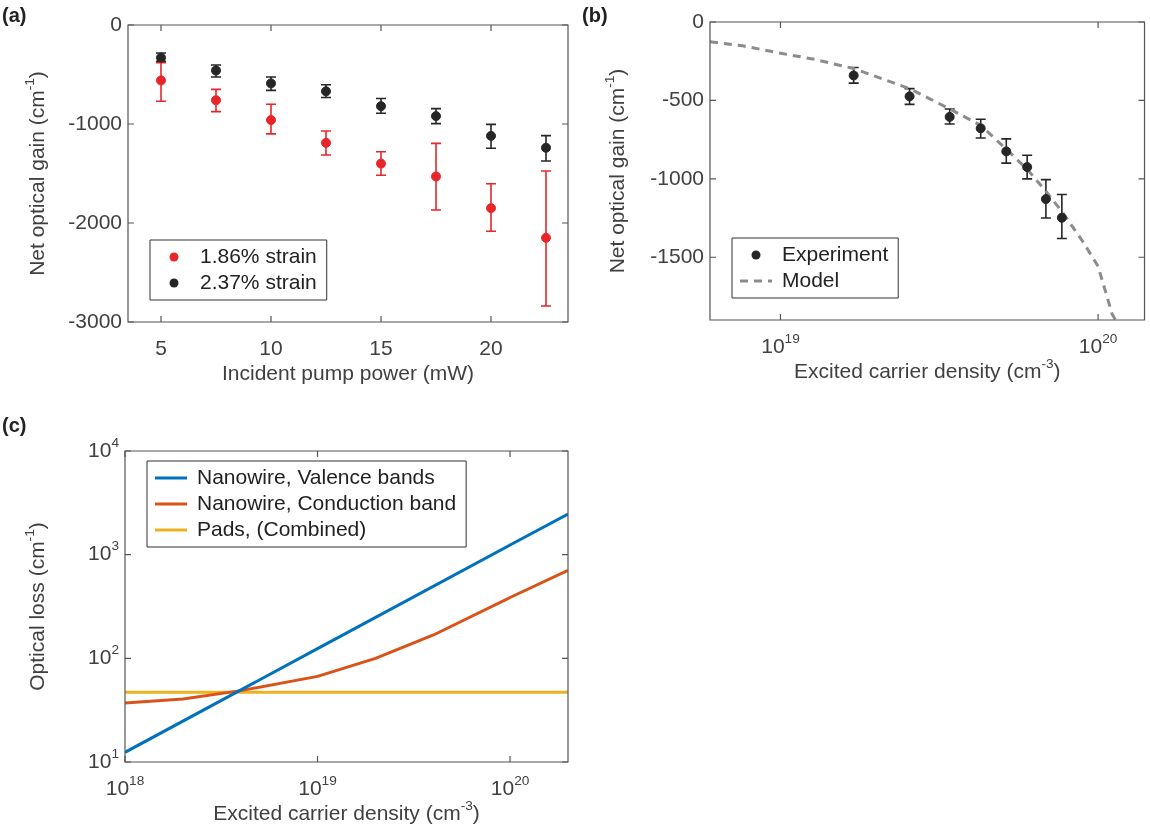  What do you see at coordinates (327, 502) in the screenshot?
I see `legend-label: Nanowire, Conduction band` at bounding box center [327, 502].